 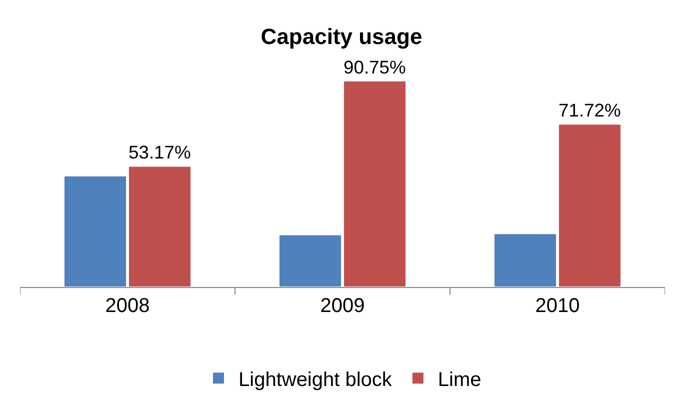 I want to click on x-tick-label: 2010, so click(x=557, y=306).